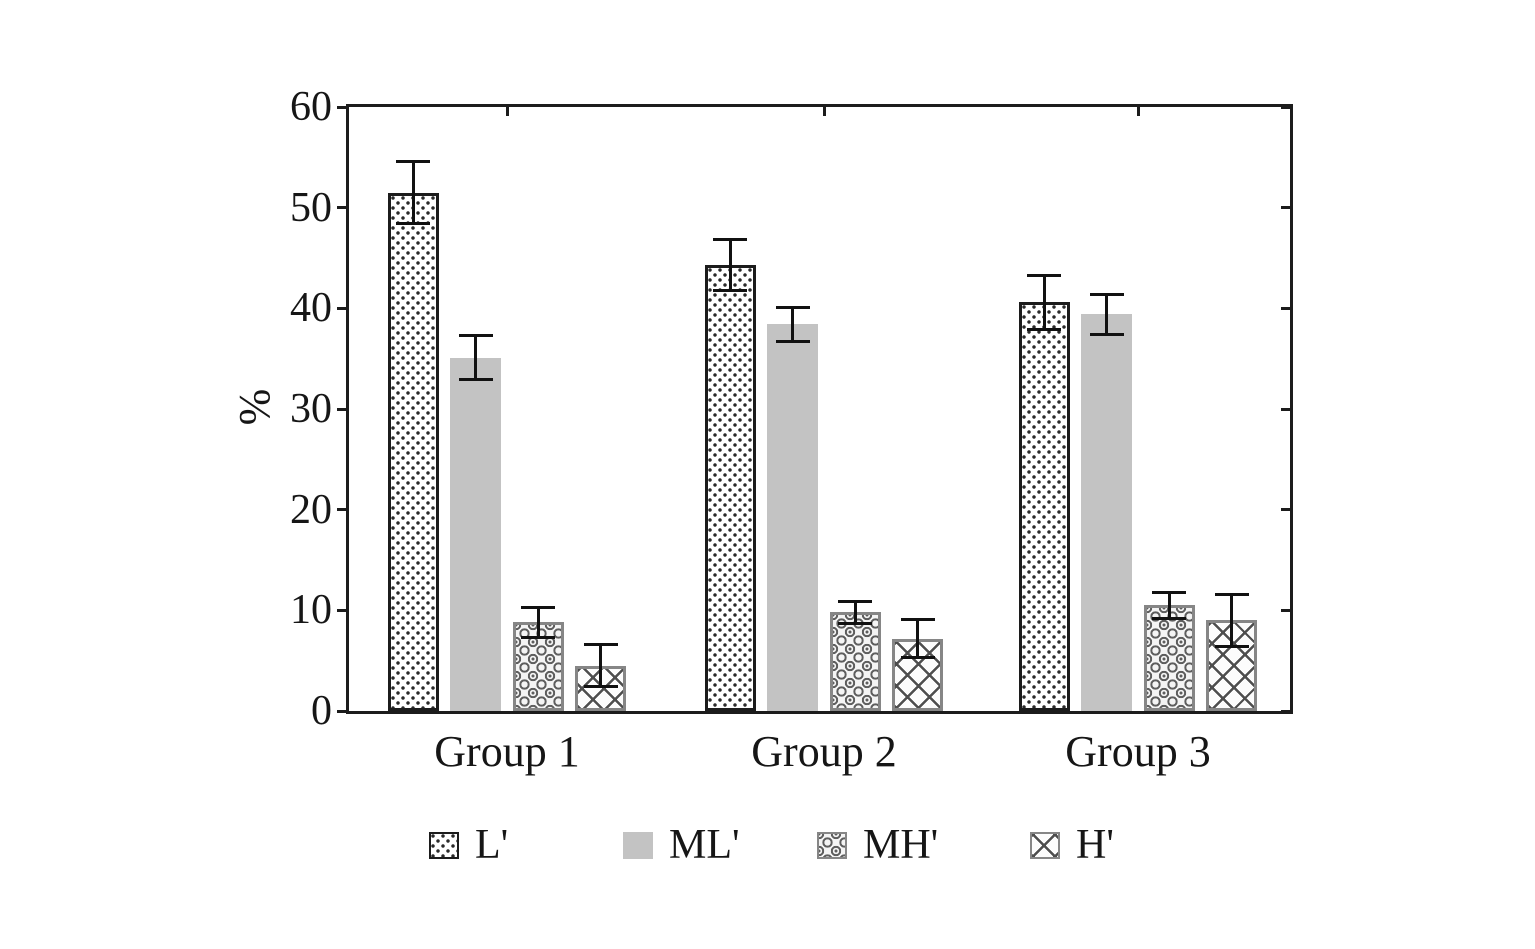  Describe the element at coordinates (1169, 658) in the screenshot. I see `bar-mh-group3` at that location.